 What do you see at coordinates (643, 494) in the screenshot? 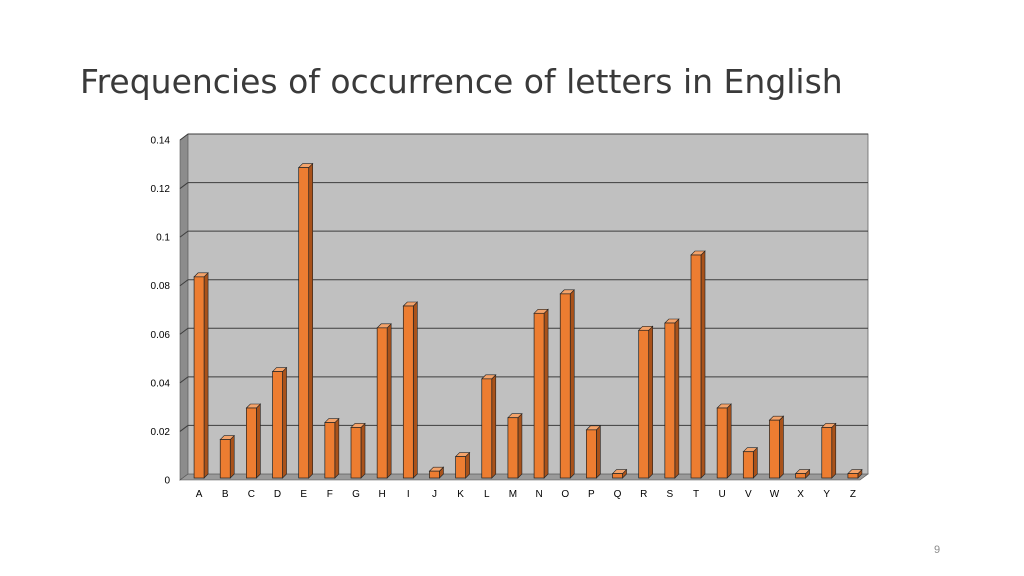
I see `x-tick-label: R` at bounding box center [643, 494].